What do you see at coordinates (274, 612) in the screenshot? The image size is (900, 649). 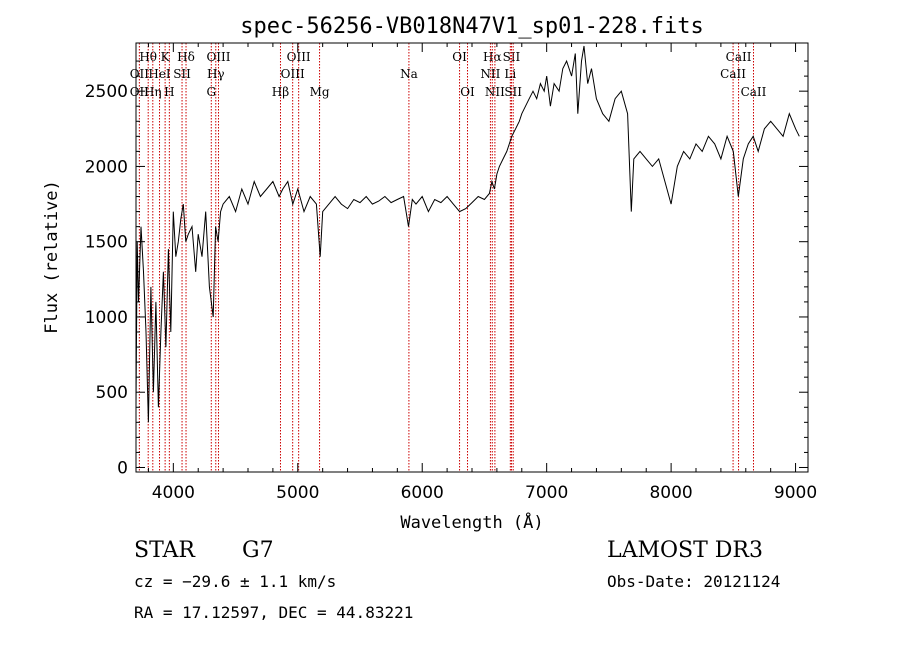 I see `coordinates: RA = 17.12597, DEC = 44.83221` at bounding box center [274, 612].